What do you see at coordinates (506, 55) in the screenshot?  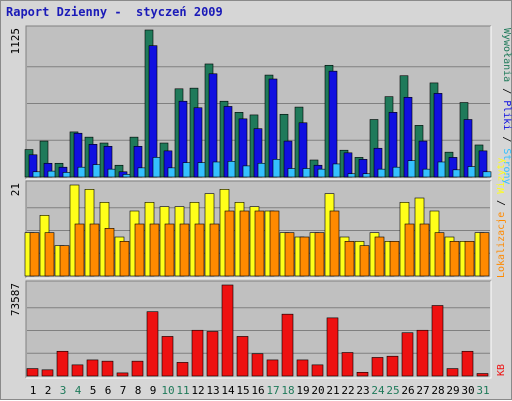 I see `legend-item: Wywołania` at bounding box center [506, 55].